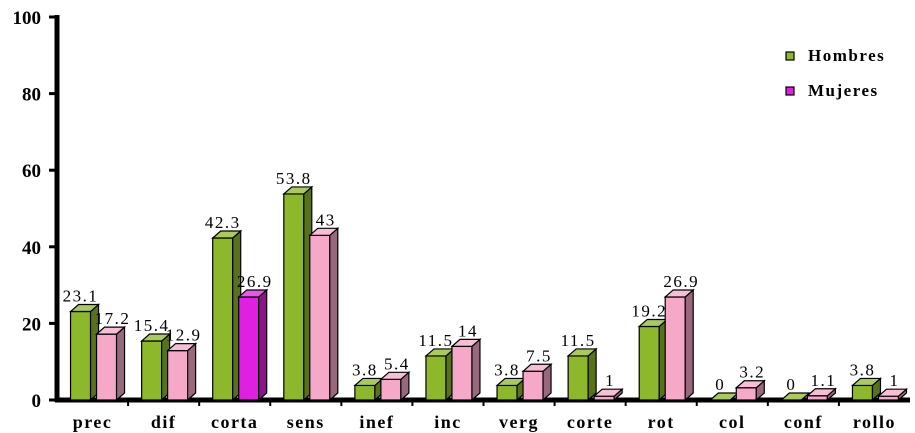  What do you see at coordinates (689, 345) in the screenshot?
I see `bar-side-mujeres-rot` at bounding box center [689, 345].